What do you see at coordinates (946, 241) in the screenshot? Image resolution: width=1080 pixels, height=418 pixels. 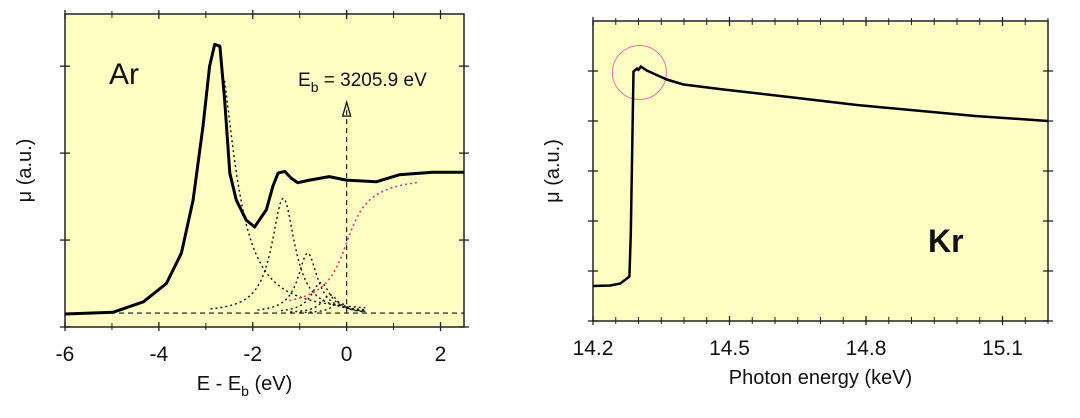 I see `element-label: Kr` at bounding box center [946, 241].